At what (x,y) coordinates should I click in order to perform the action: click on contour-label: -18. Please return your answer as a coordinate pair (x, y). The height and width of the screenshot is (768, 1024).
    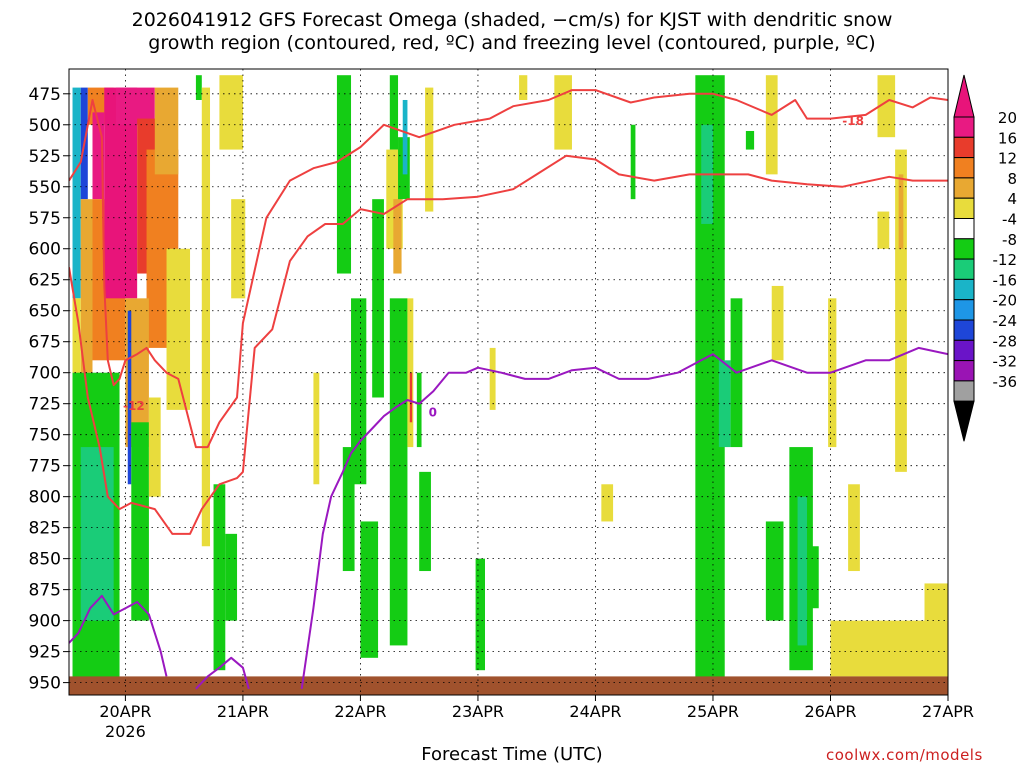
    Looking at the image, I should click on (853, 121).